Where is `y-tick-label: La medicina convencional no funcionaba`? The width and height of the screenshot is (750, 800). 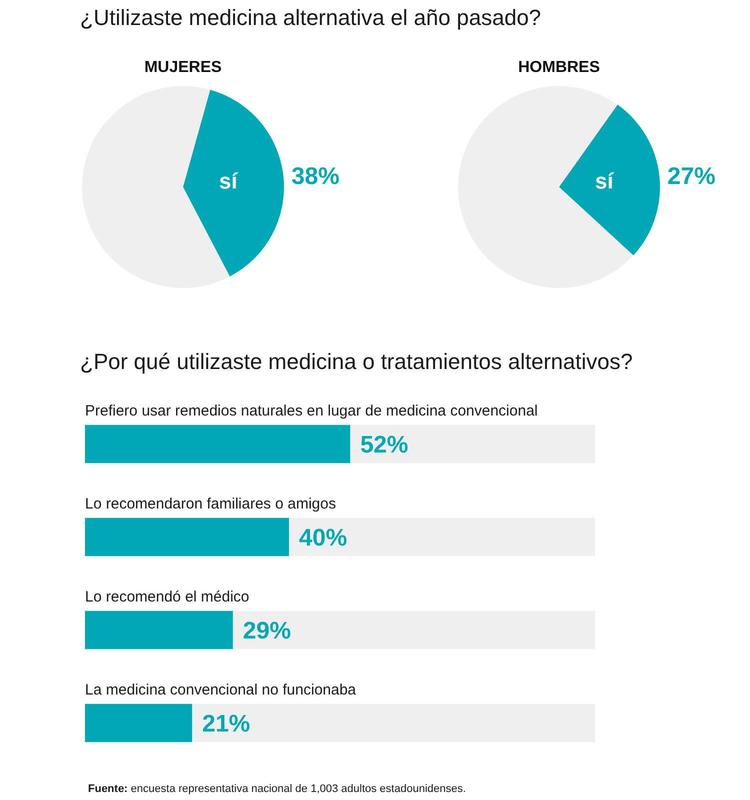 y-tick-label: La medicina convencional no funcionaba is located at coordinates (221, 690).